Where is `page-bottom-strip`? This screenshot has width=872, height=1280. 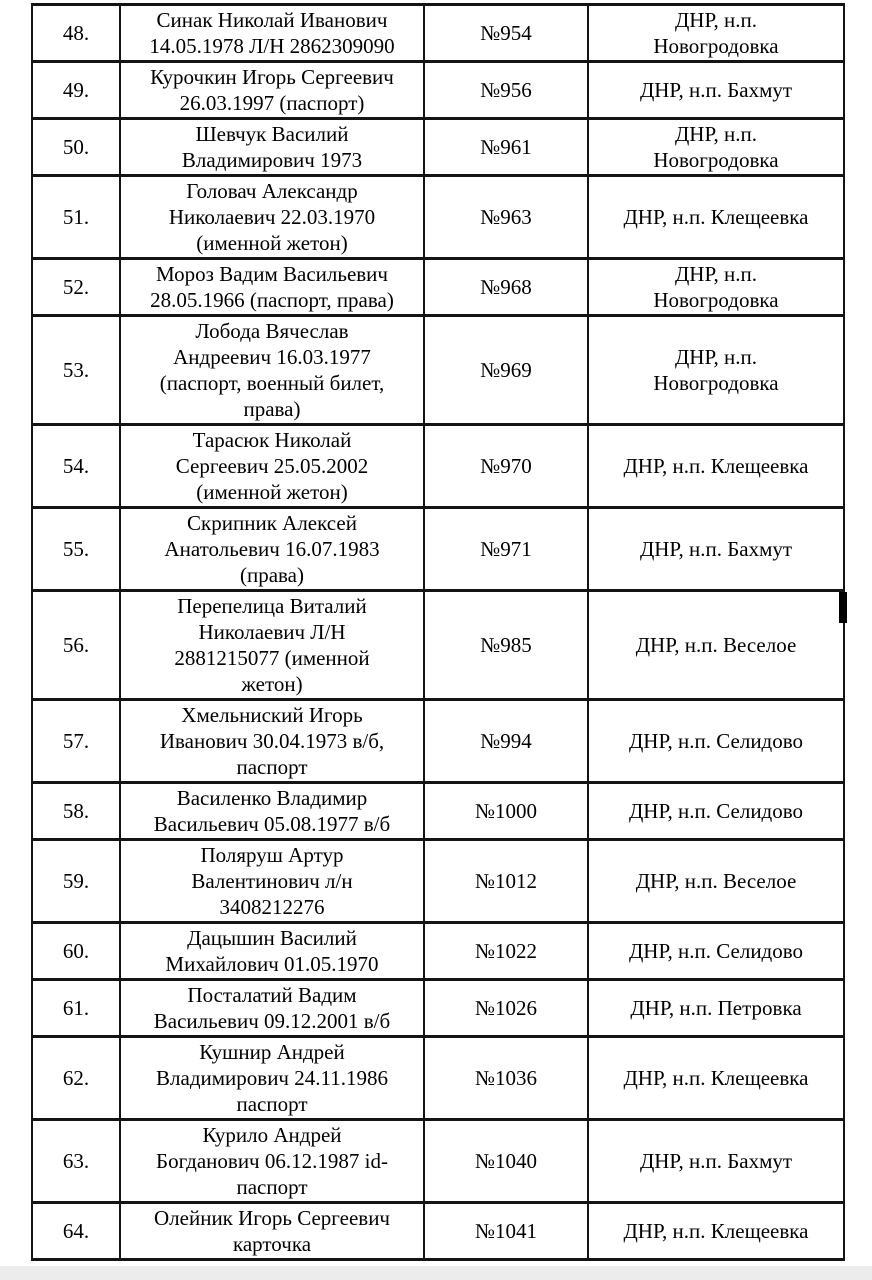
page-bottom-strip is located at coordinates (436, 1273).